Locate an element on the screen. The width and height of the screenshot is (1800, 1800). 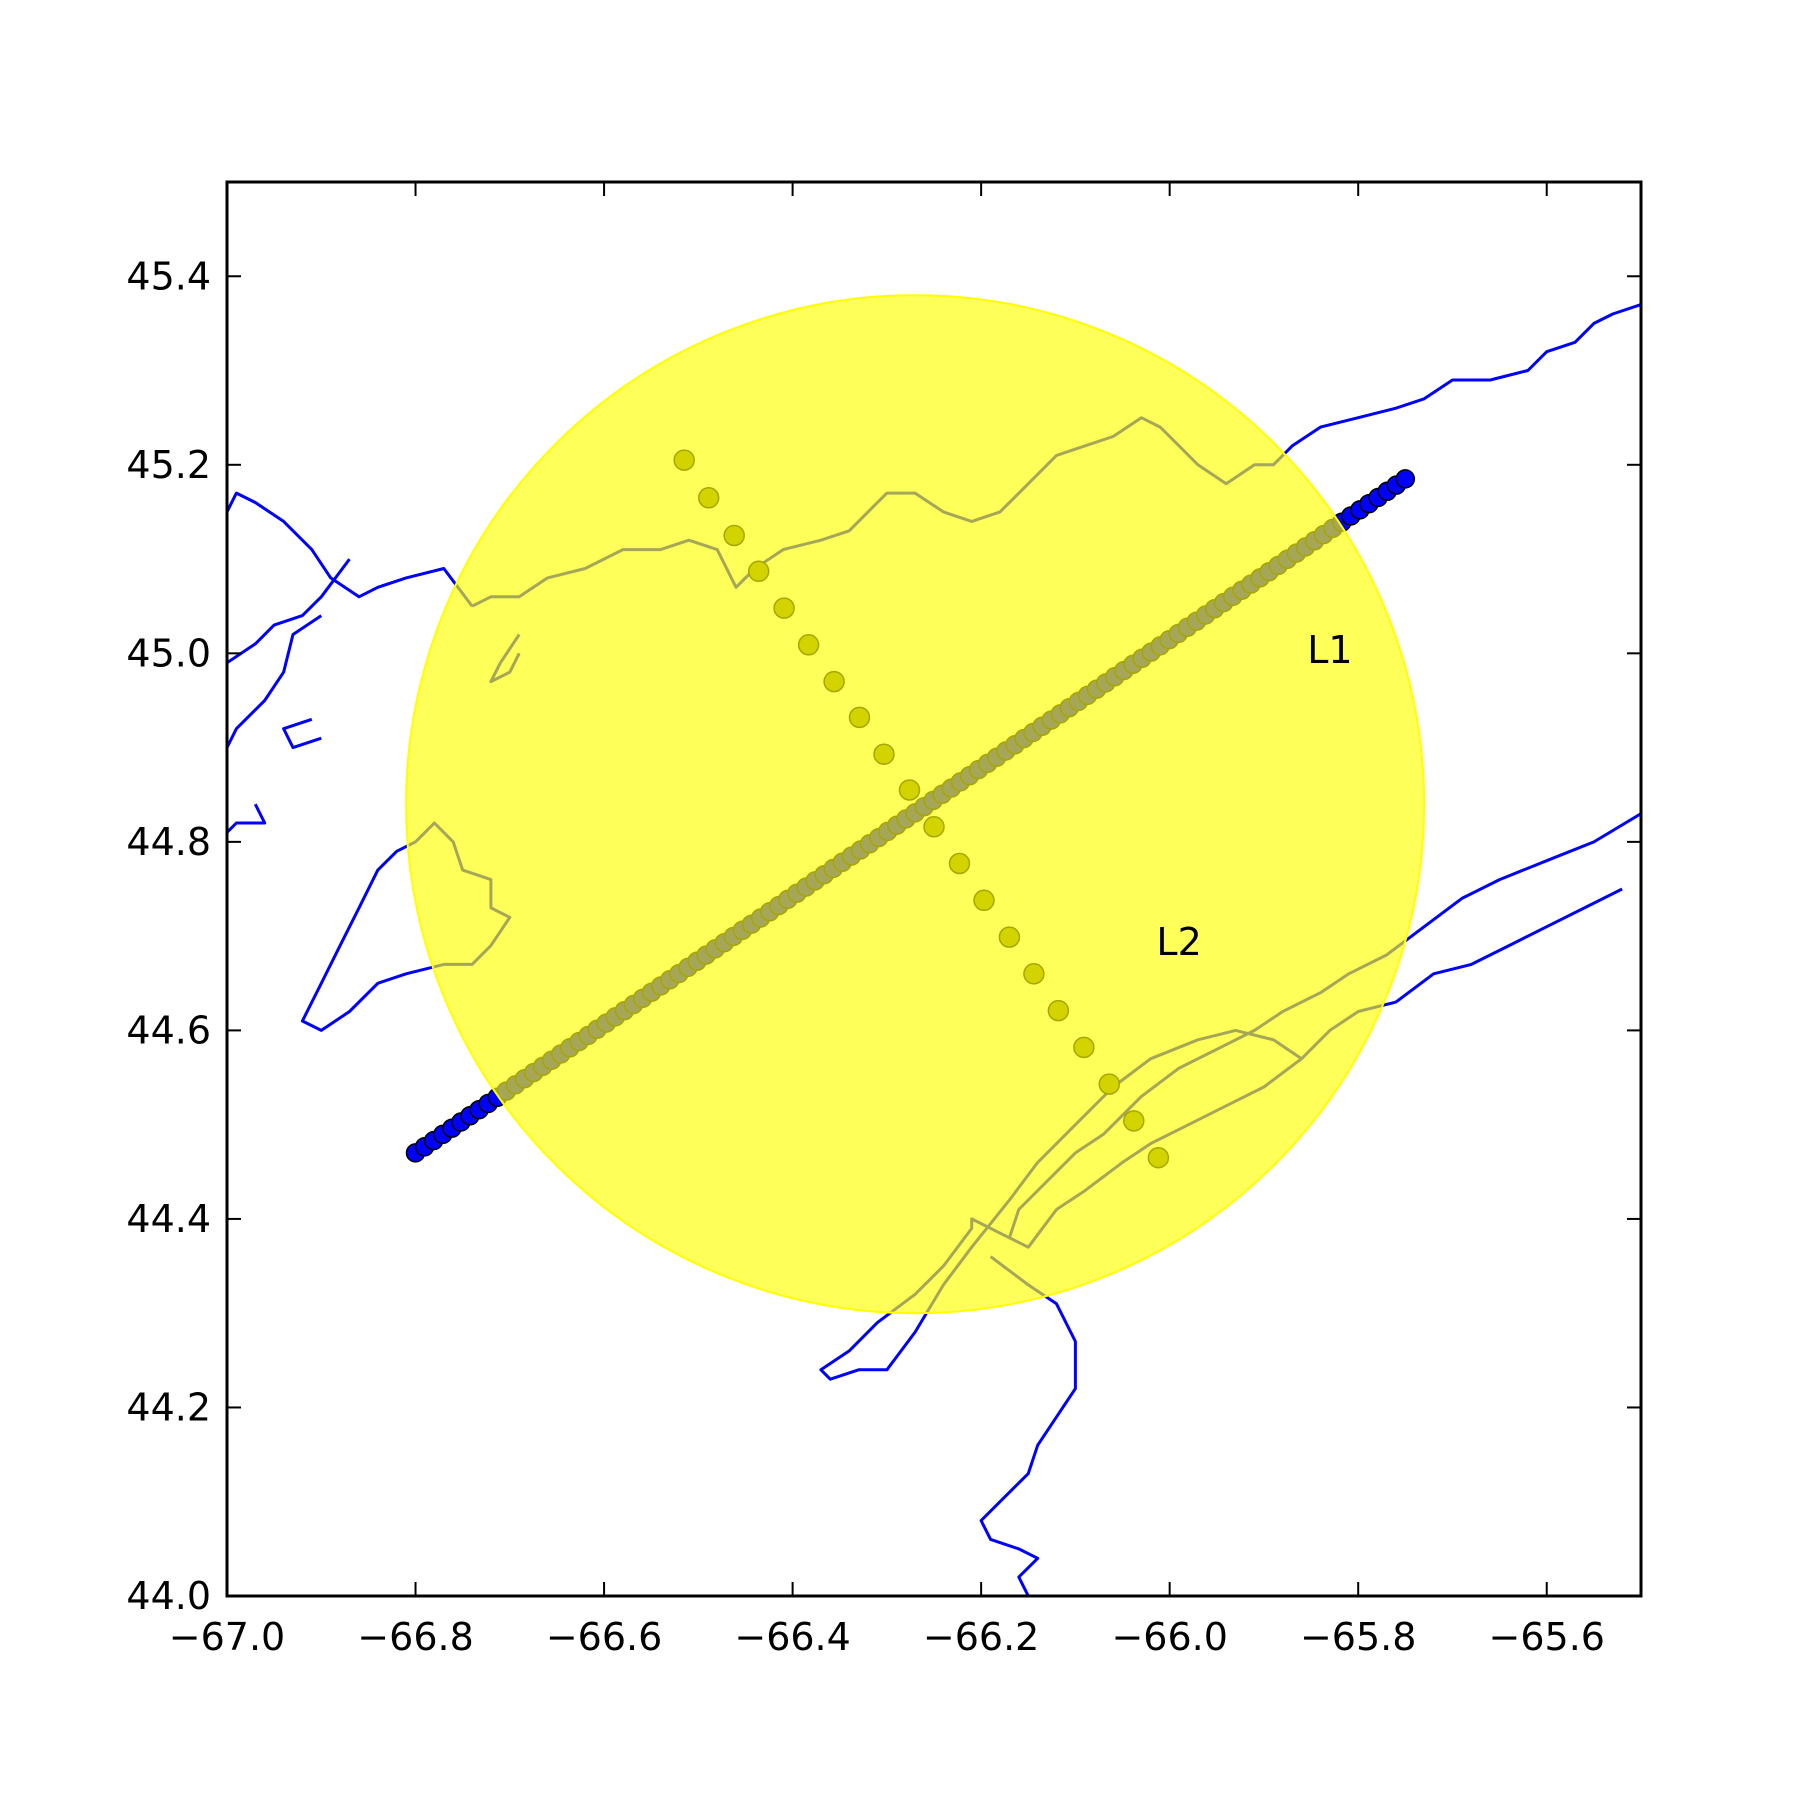
x-tick-label: −65.6 is located at coordinates (1547, 1637).